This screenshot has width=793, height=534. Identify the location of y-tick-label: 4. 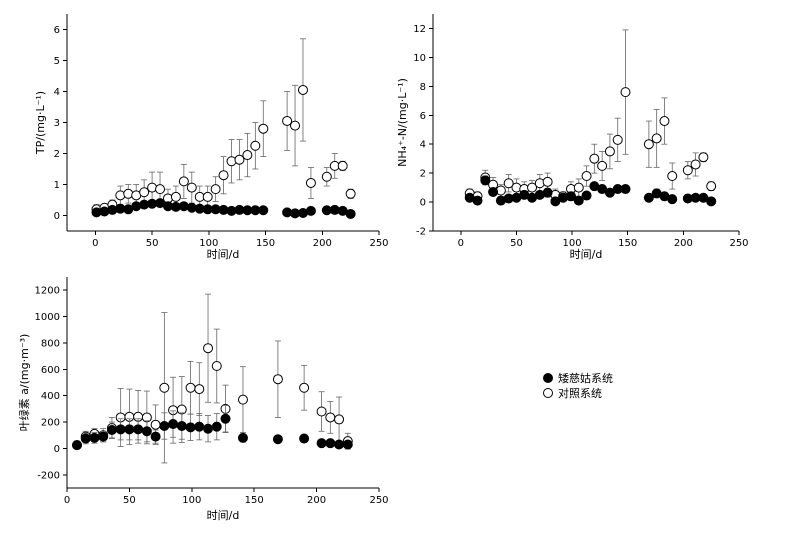
(423, 145).